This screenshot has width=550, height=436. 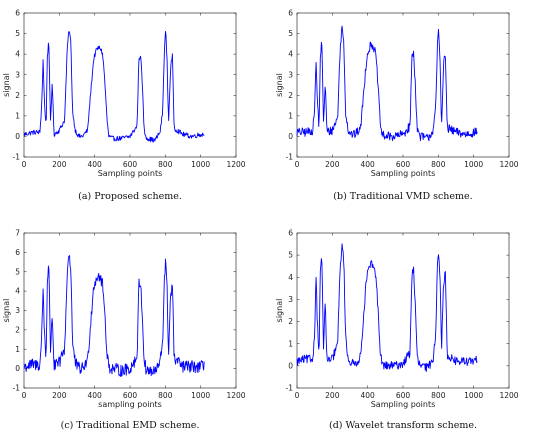 What do you see at coordinates (130, 196) in the screenshot?
I see `figure-caption: (a) Proposed scheme.` at bounding box center [130, 196].